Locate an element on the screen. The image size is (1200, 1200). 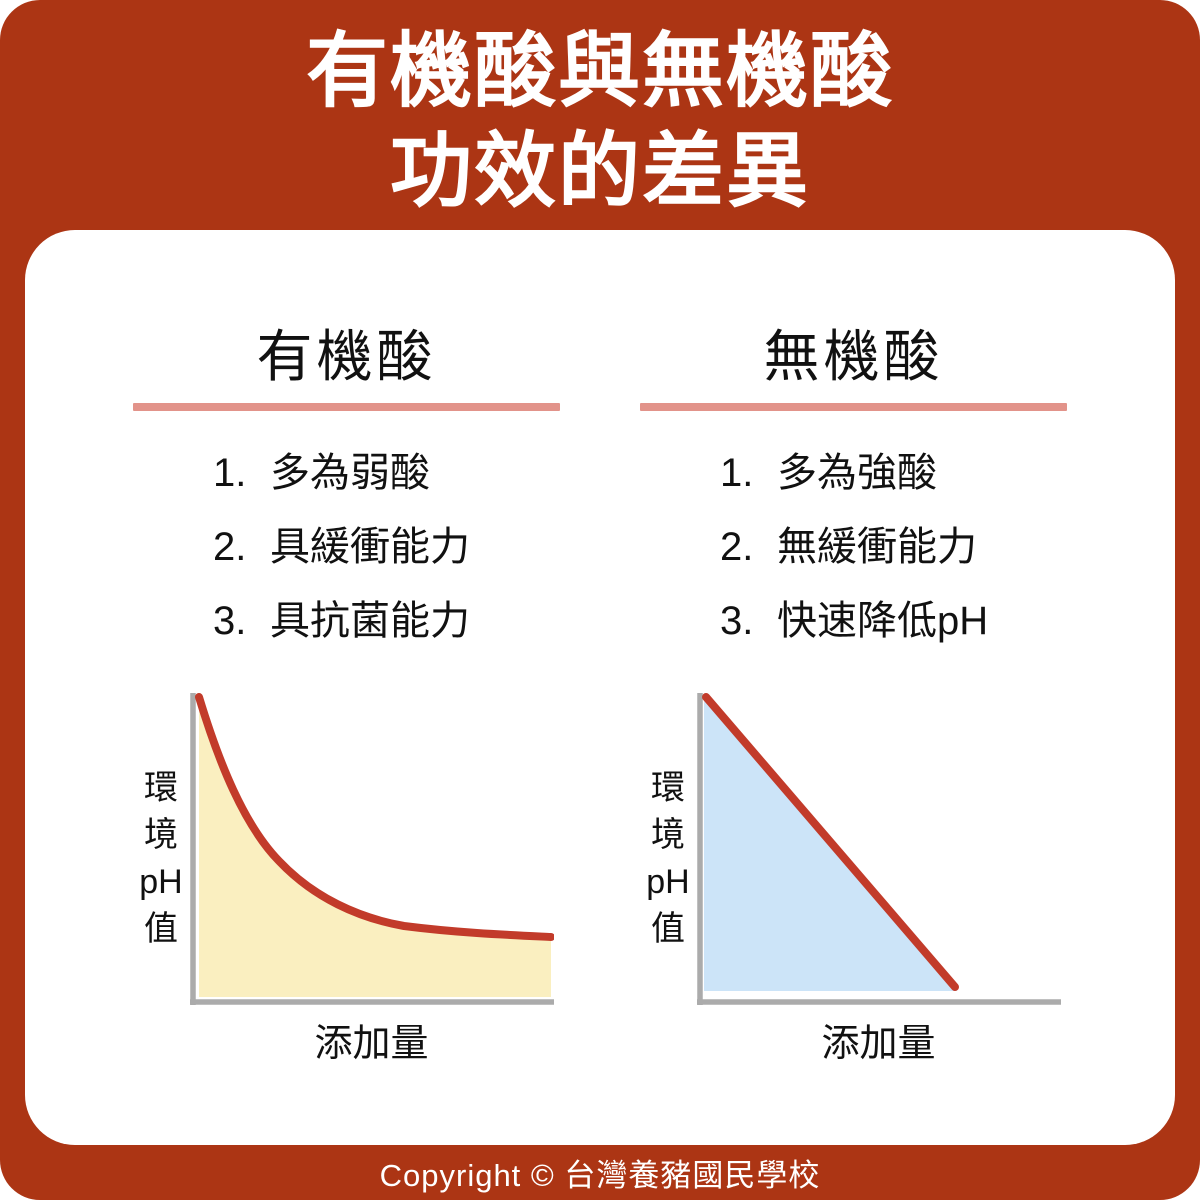
organic-ph-curve is located at coordinates (374, 817).